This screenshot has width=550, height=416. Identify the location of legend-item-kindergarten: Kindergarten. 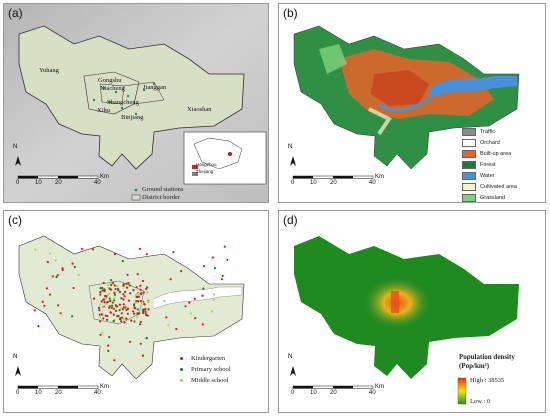
(205, 358).